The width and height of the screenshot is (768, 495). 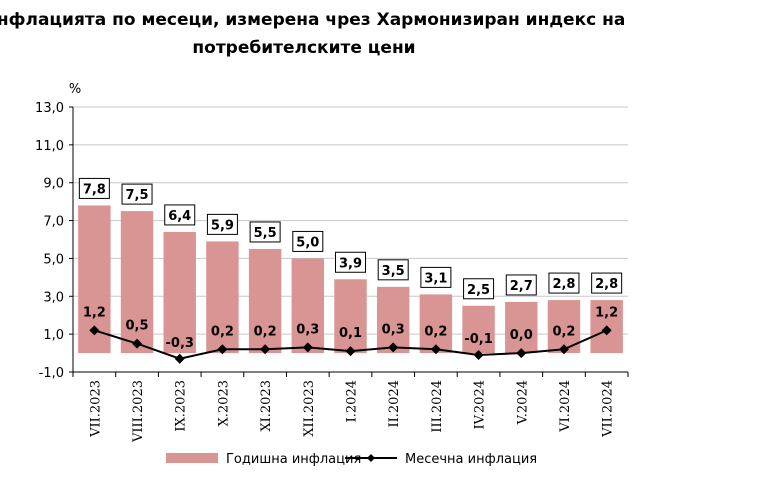 What do you see at coordinates (53, 222) in the screenshot?
I see `y-tick-label: 7,0` at bounding box center [53, 222].